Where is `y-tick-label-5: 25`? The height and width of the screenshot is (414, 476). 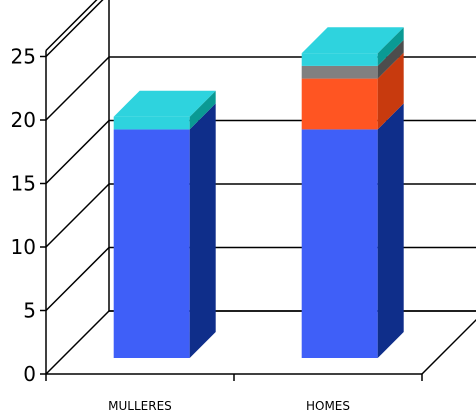 y-tick-label-5: 25 is located at coordinates (23, 57).